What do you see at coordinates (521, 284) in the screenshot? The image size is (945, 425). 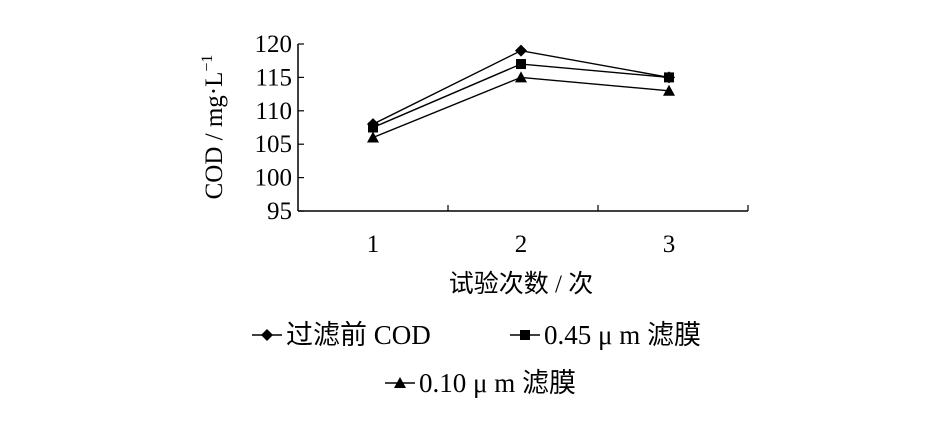 I see `x-axis-title: 试验次数 / 次` at bounding box center [521, 284].